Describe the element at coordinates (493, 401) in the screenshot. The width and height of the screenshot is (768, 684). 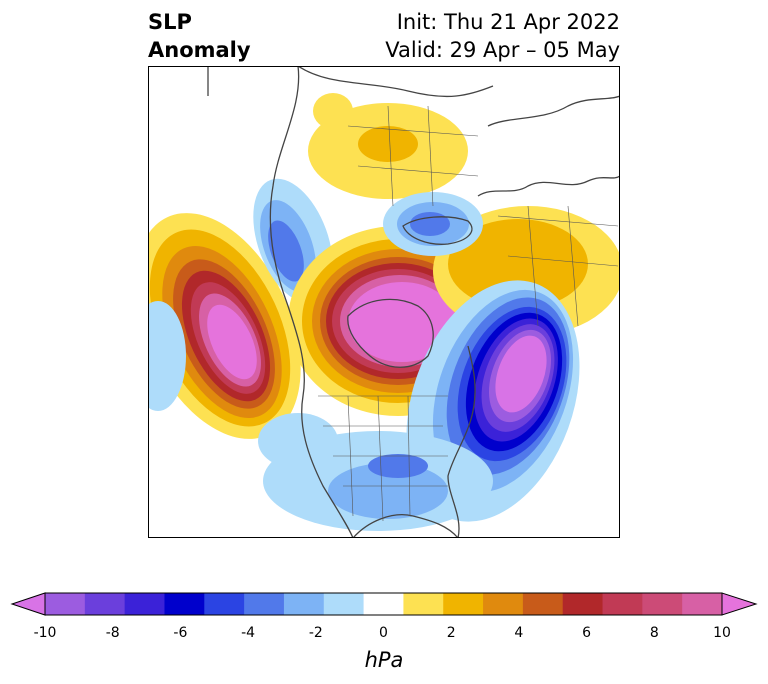
I see `atlantic-low-anomaly` at that location.